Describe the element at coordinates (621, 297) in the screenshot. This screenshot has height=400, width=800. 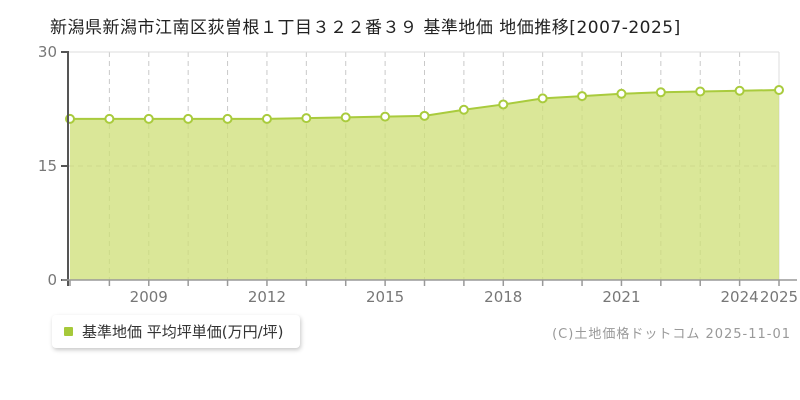
I see `x-tick-label: 2021` at that location.